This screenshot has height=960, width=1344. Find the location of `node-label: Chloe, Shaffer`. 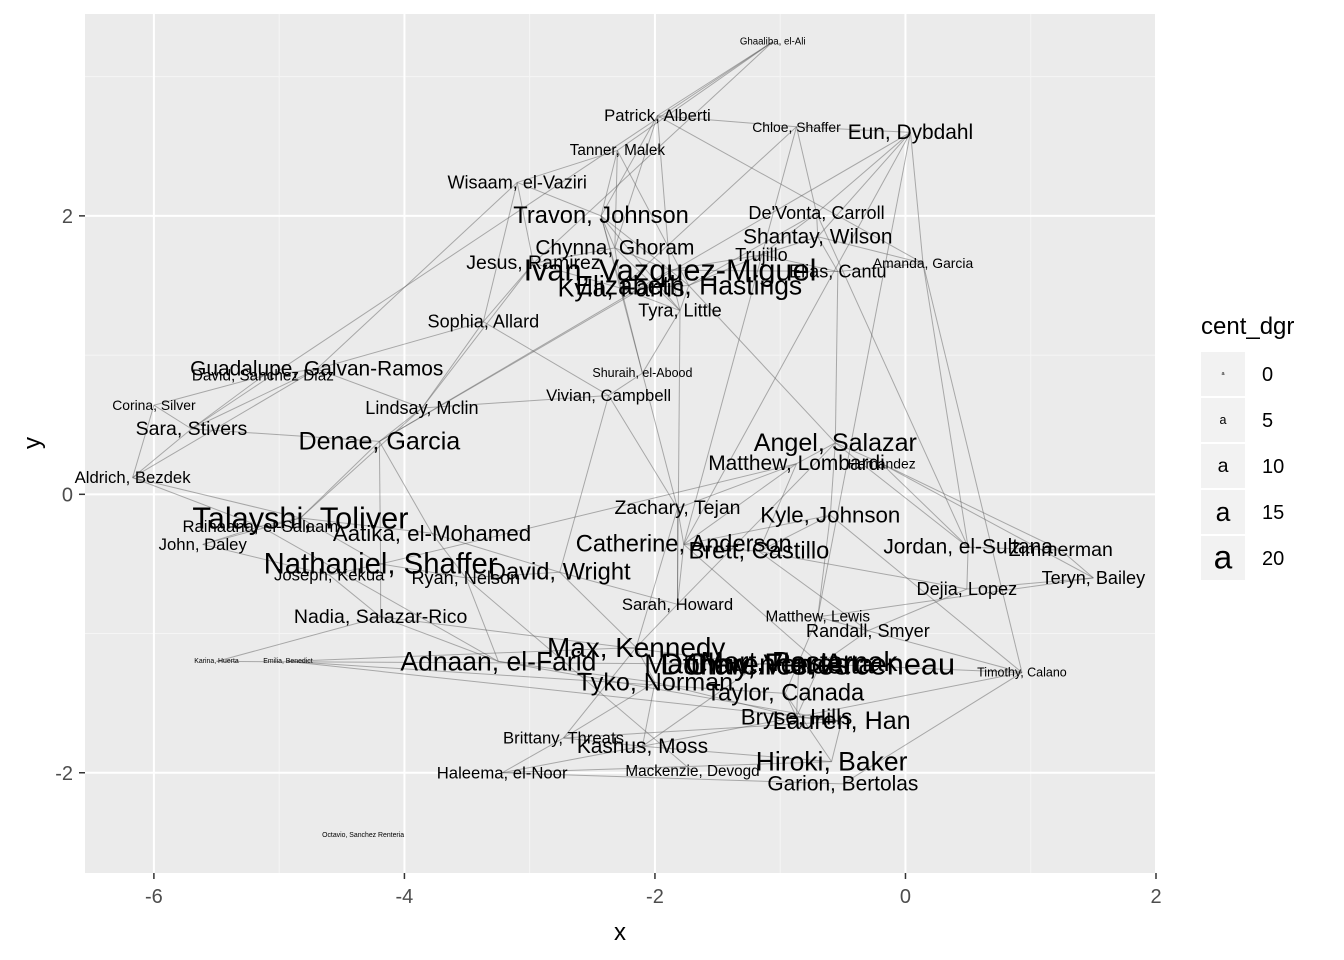

node-label: Chloe, Shaffer is located at coordinates (796, 127).